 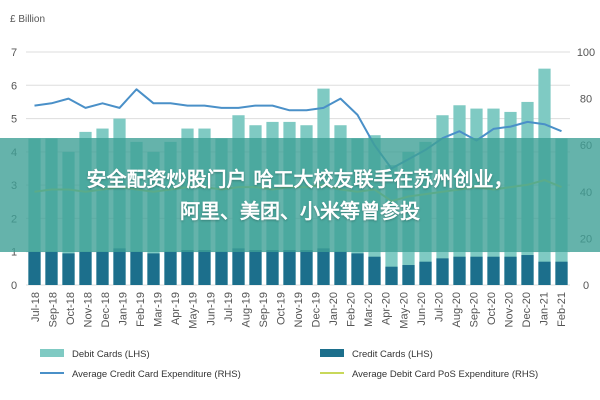 What do you see at coordinates (156, 374) in the screenshot?
I see `legend-entry: Average Credit Card Expenditure (RHS)` at bounding box center [156, 374].